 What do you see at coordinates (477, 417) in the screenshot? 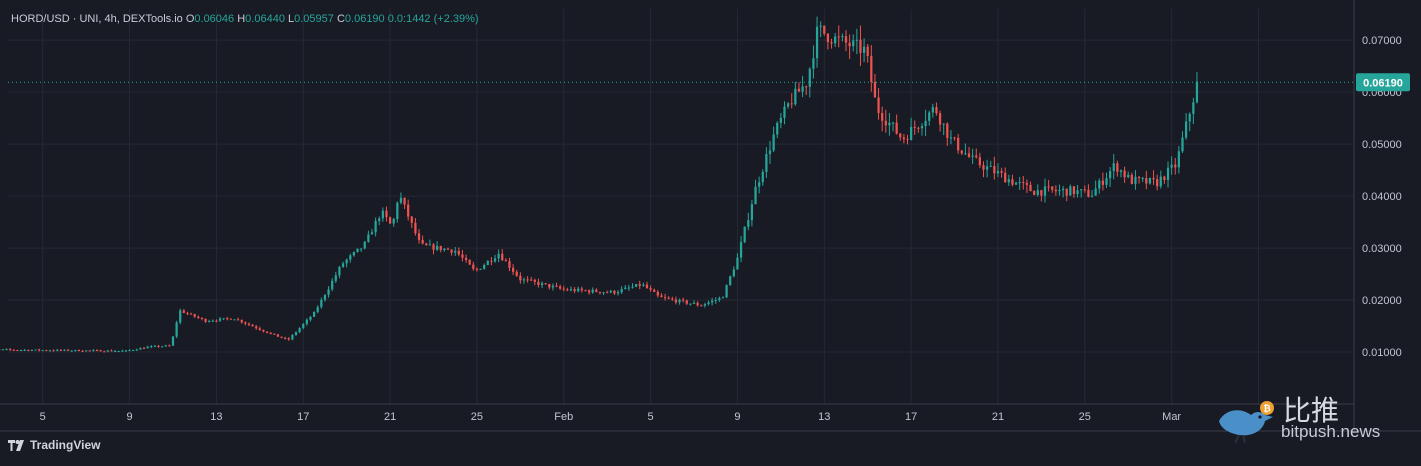
I see `x-tick-label: 25` at bounding box center [477, 417].